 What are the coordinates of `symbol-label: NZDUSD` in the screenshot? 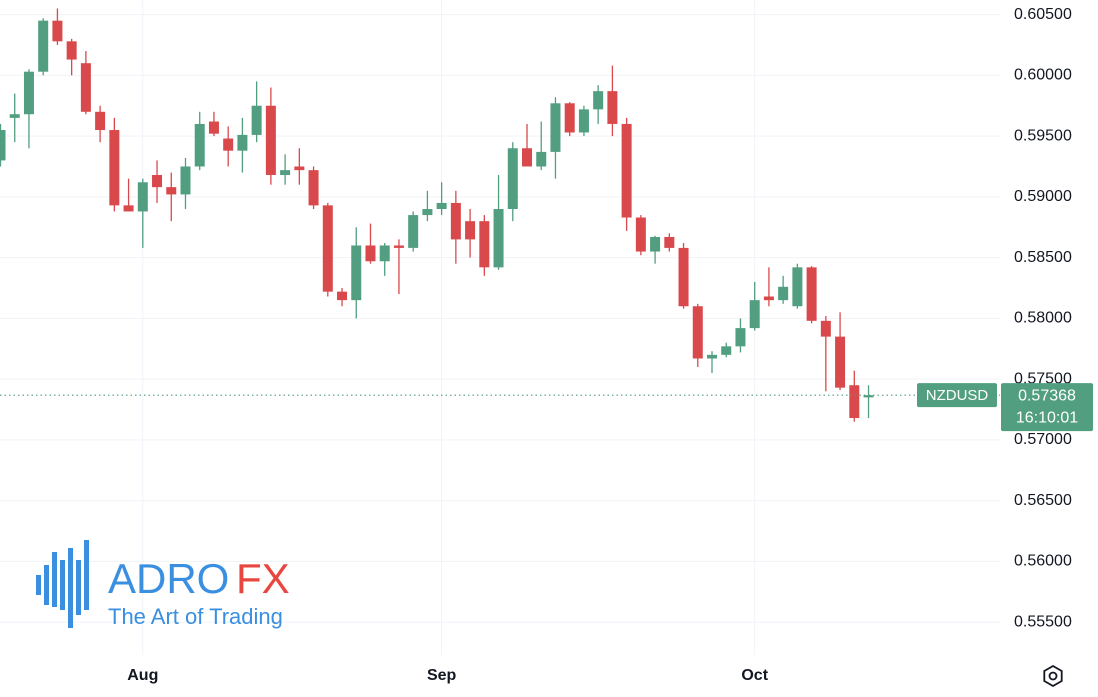 It's located at (957, 395).